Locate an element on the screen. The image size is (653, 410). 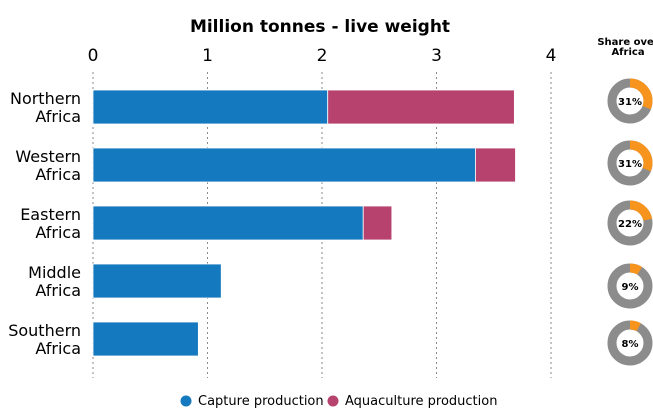
donut-percent-label: 9% is located at coordinates (630, 287).